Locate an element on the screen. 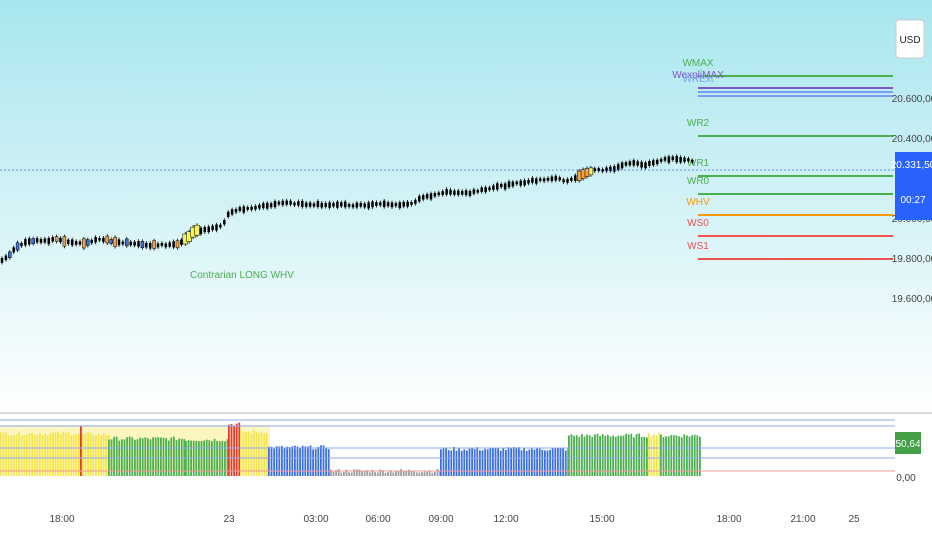 Image resolution: width=932 pixels, height=550 pixels. currency-button is located at coordinates (910, 39).